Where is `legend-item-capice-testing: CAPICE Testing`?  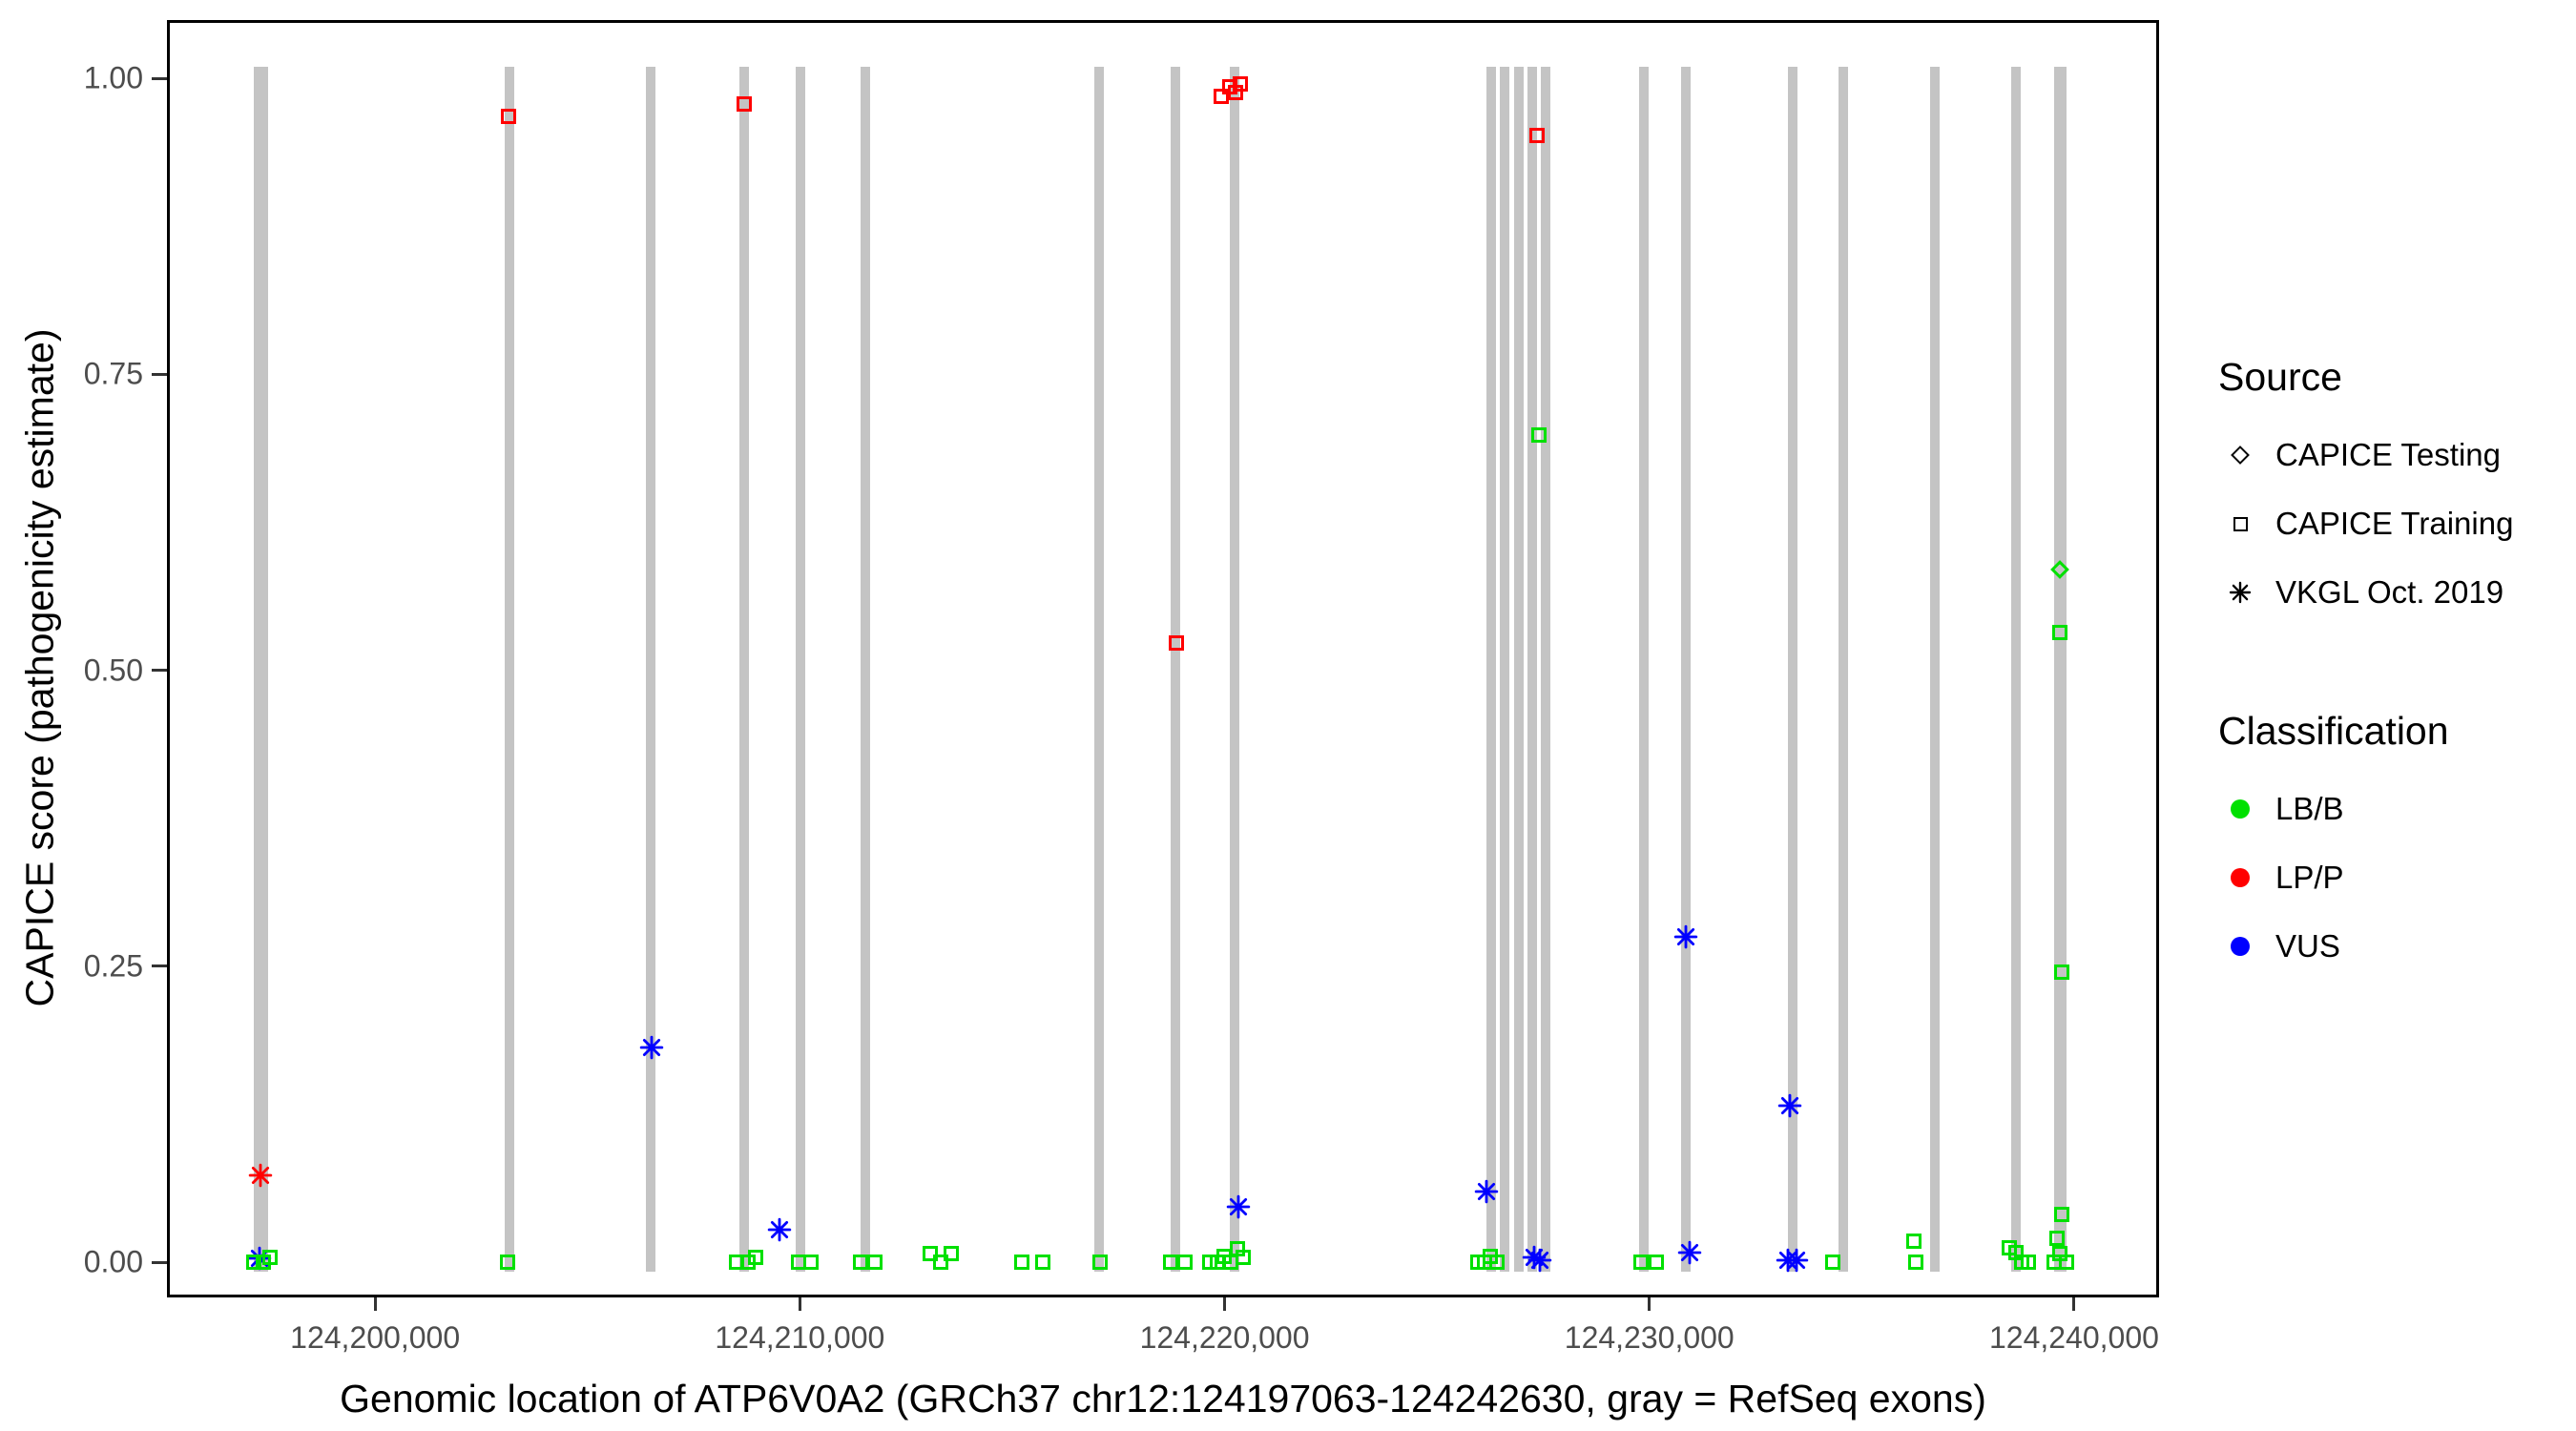
legend-item-capice-testing: CAPICE Testing is located at coordinates (2365, 455).